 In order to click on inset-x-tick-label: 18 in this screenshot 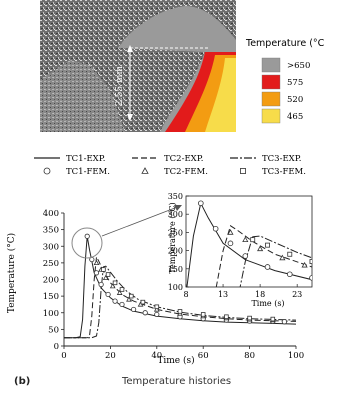, I will do `click(260, 294)`.